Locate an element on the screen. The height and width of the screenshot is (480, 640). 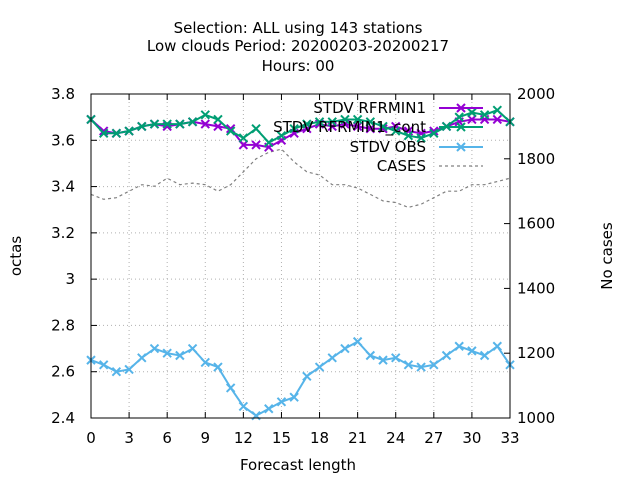
series-stdv-rfrmin1-cont is located at coordinates (300, 126).